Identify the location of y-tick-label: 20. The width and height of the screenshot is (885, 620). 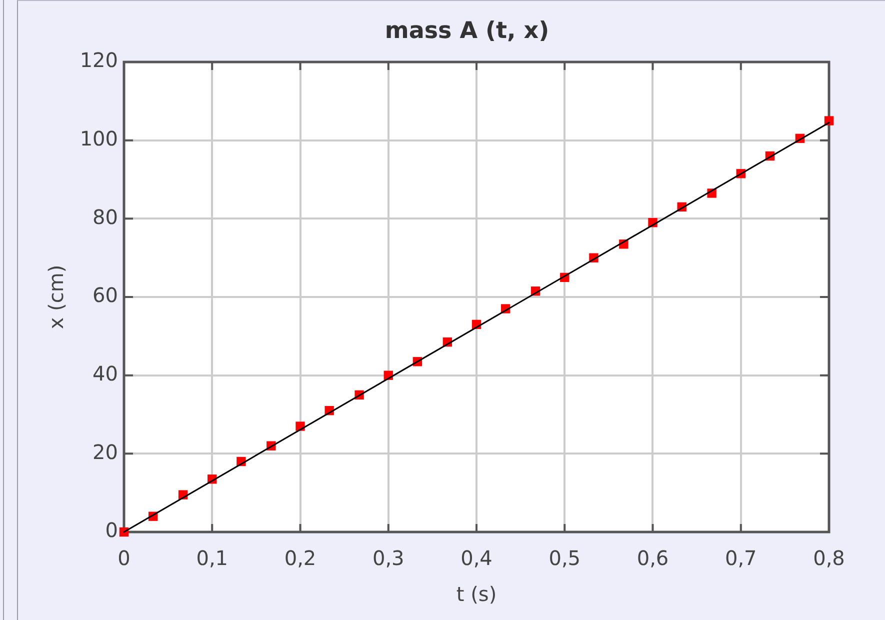
(105, 452).